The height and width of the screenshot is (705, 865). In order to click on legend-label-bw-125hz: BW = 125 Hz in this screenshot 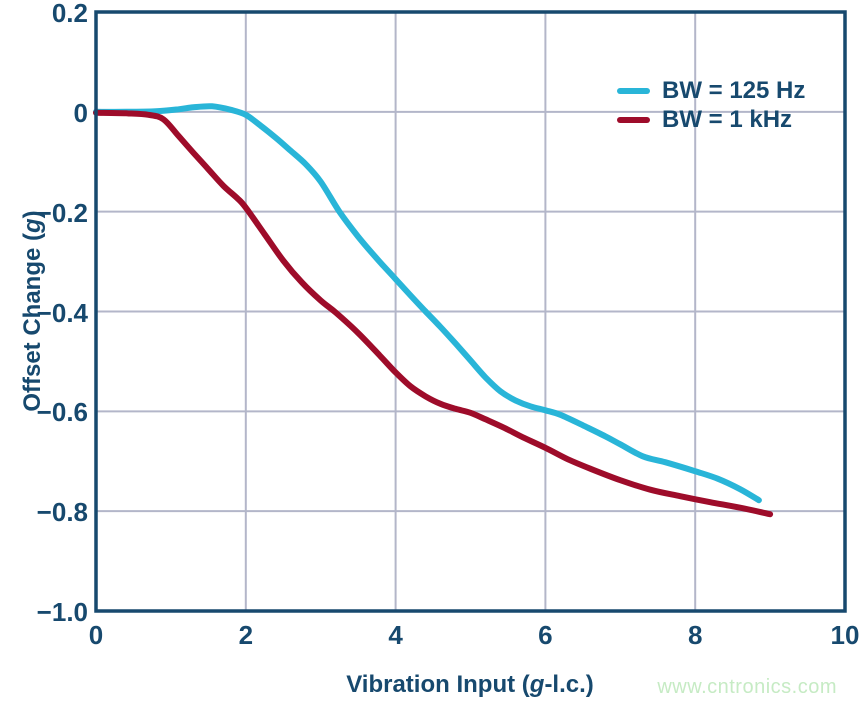, I will do `click(734, 90)`.